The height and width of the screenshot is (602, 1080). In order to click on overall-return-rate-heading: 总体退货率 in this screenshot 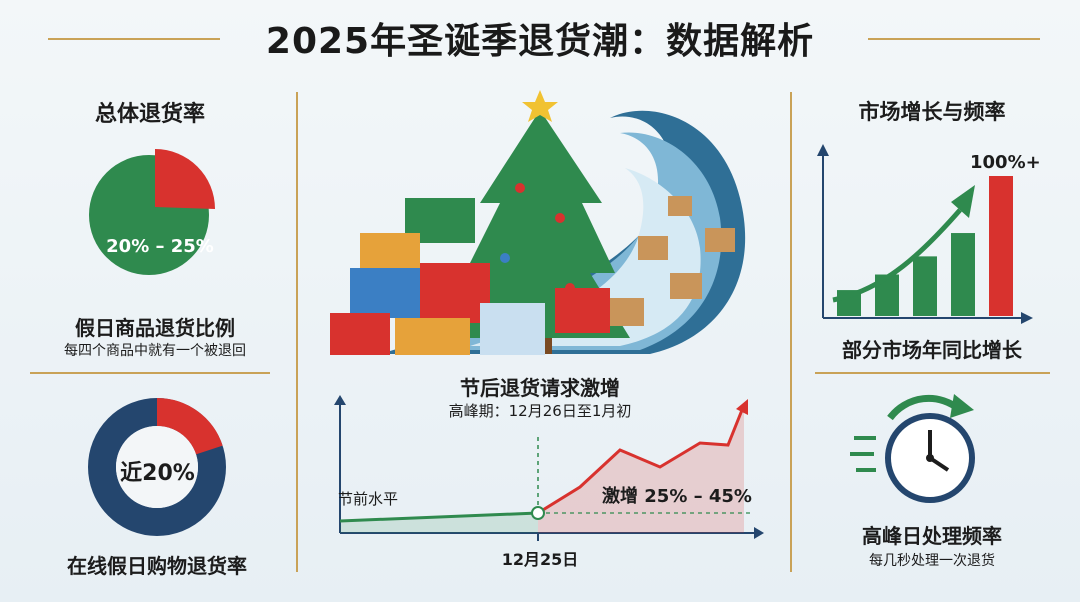, I will do `click(149, 114)`.